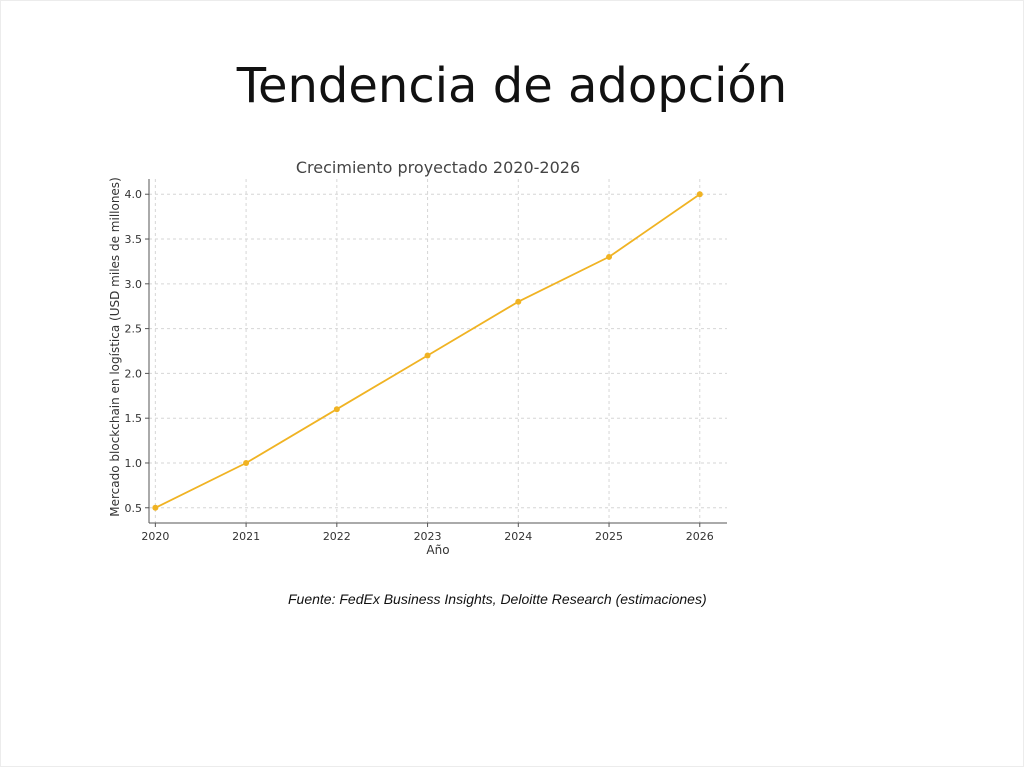  What do you see at coordinates (134, 284) in the screenshot?
I see `y-tick-label: 3.0` at bounding box center [134, 284].